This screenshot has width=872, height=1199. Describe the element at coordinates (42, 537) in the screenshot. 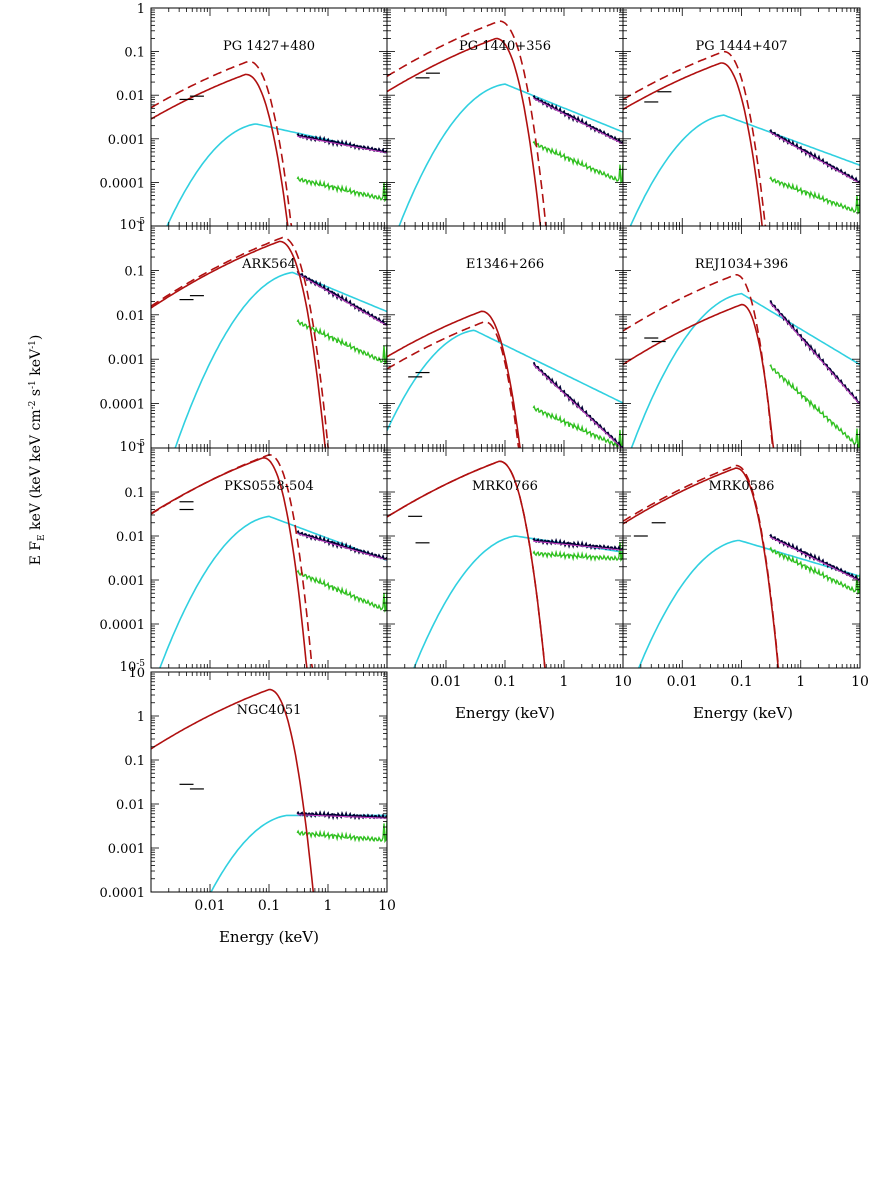

I see `y-axis-label-sub: E` at that location.